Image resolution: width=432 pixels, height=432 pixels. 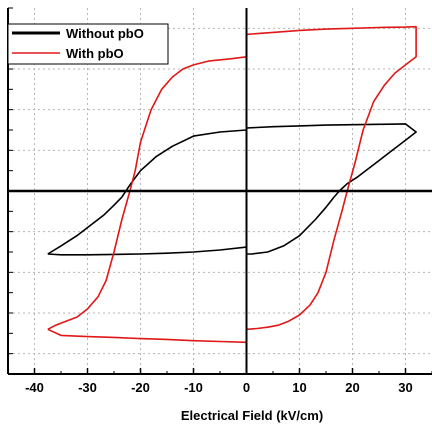 I want to click on x-tick-label: -20, so click(x=140, y=387).